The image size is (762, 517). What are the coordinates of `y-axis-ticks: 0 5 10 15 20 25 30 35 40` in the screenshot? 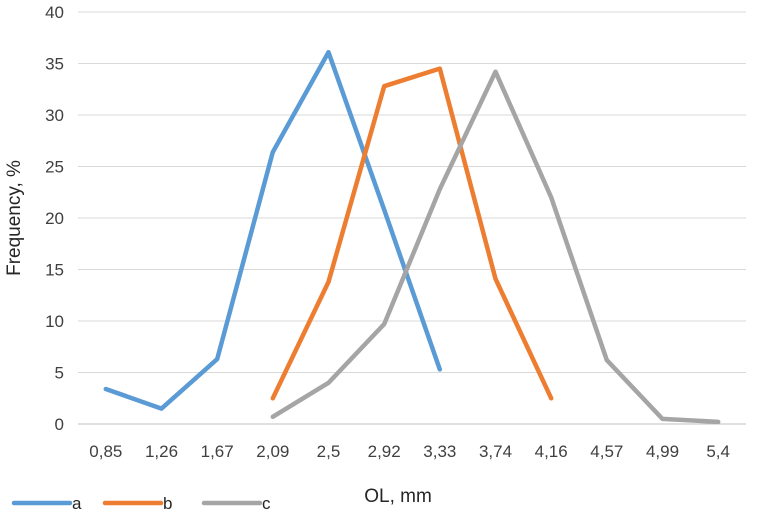 It's located at (54, 218).